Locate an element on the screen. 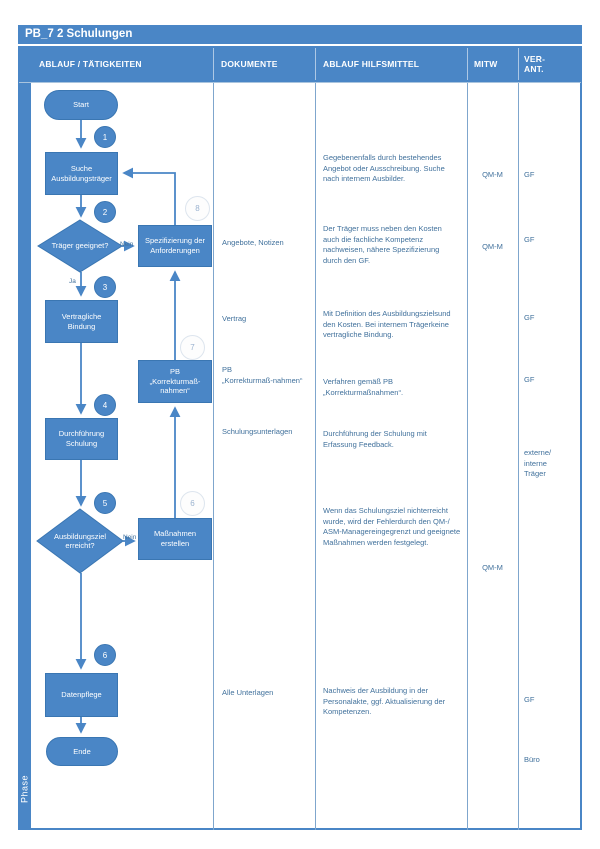  dokument-pb-korrektur: PB „Korrekturmaß-nahmen“ is located at coordinates (262, 375).